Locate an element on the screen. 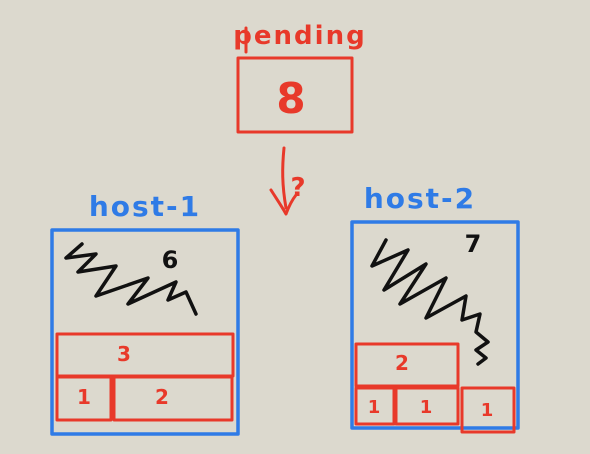 This screenshot has height=454, width=590. host-2-free-scribble is located at coordinates (430, 302).